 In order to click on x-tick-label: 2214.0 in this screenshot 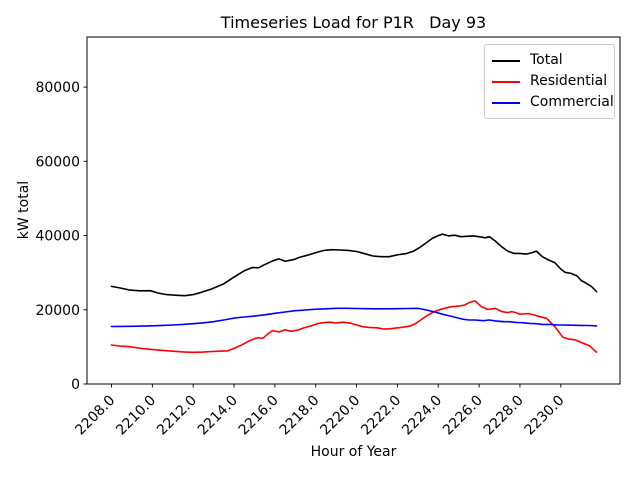, I will do `click(218, 416)`.